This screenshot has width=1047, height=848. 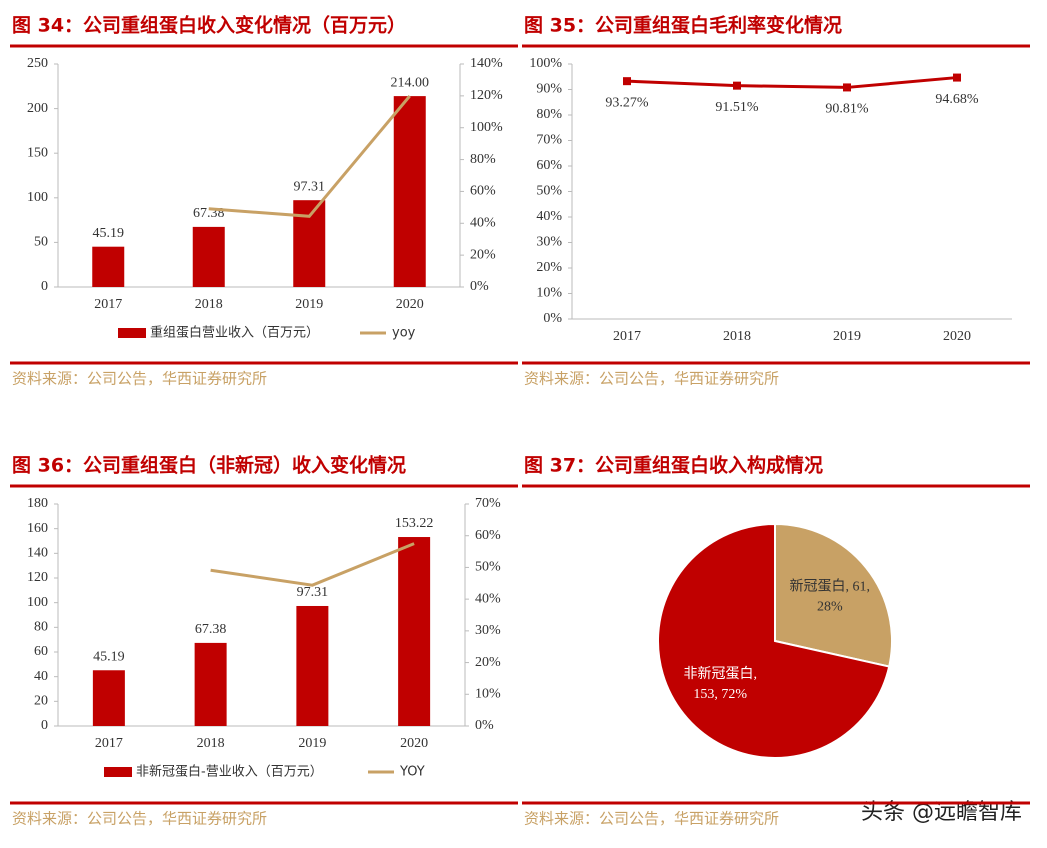 I want to click on chart-title: 图 37：公司重组蛋白收入构成情况, so click(x=673, y=465).